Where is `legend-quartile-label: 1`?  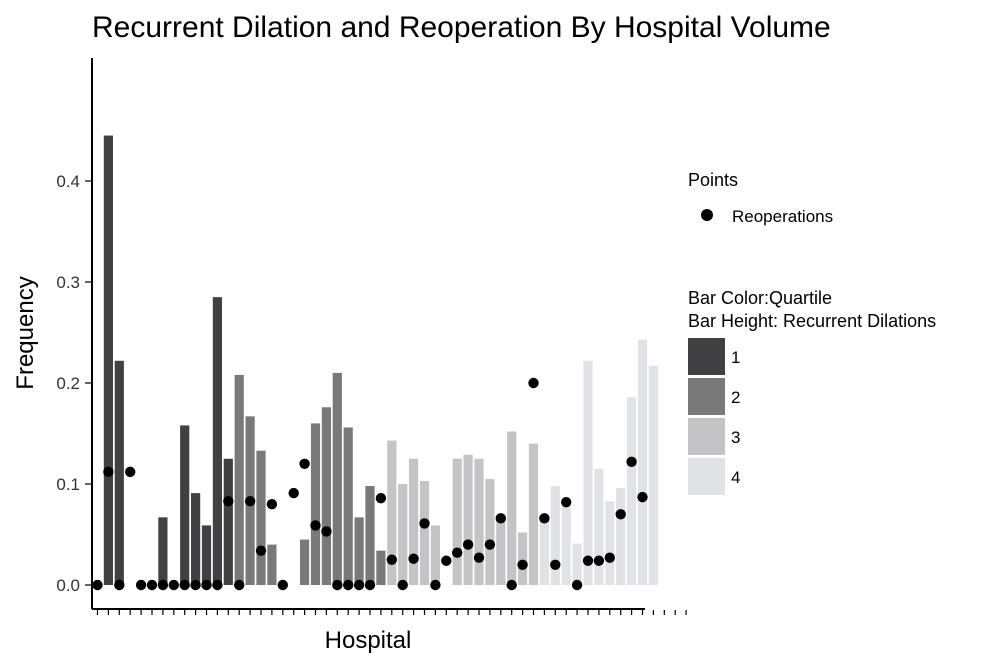 legend-quartile-label: 1 is located at coordinates (735, 357).